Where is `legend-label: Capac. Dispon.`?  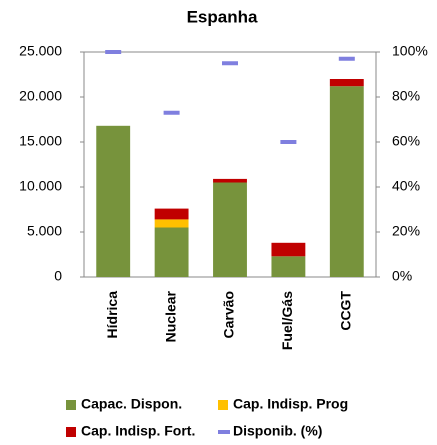
legend-label: Capac. Dispon. is located at coordinates (131, 404).